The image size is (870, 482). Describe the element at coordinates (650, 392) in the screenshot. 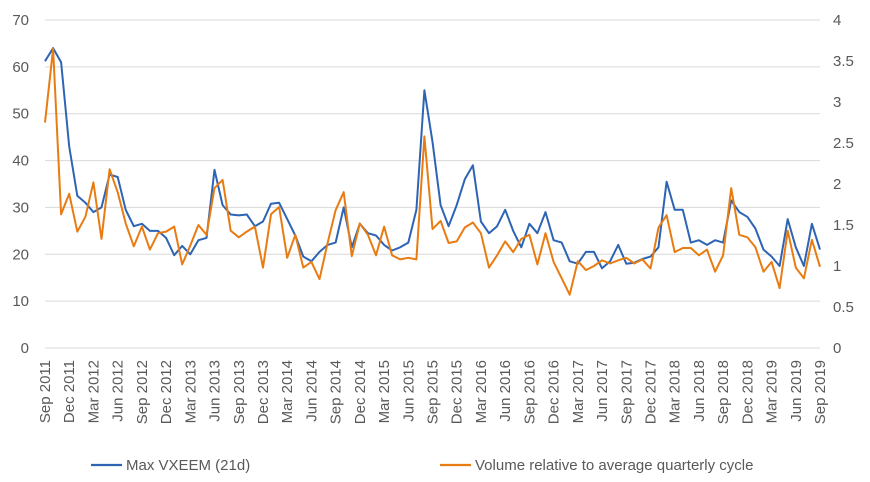

I see `x-tick-label: Dec 2017` at that location.